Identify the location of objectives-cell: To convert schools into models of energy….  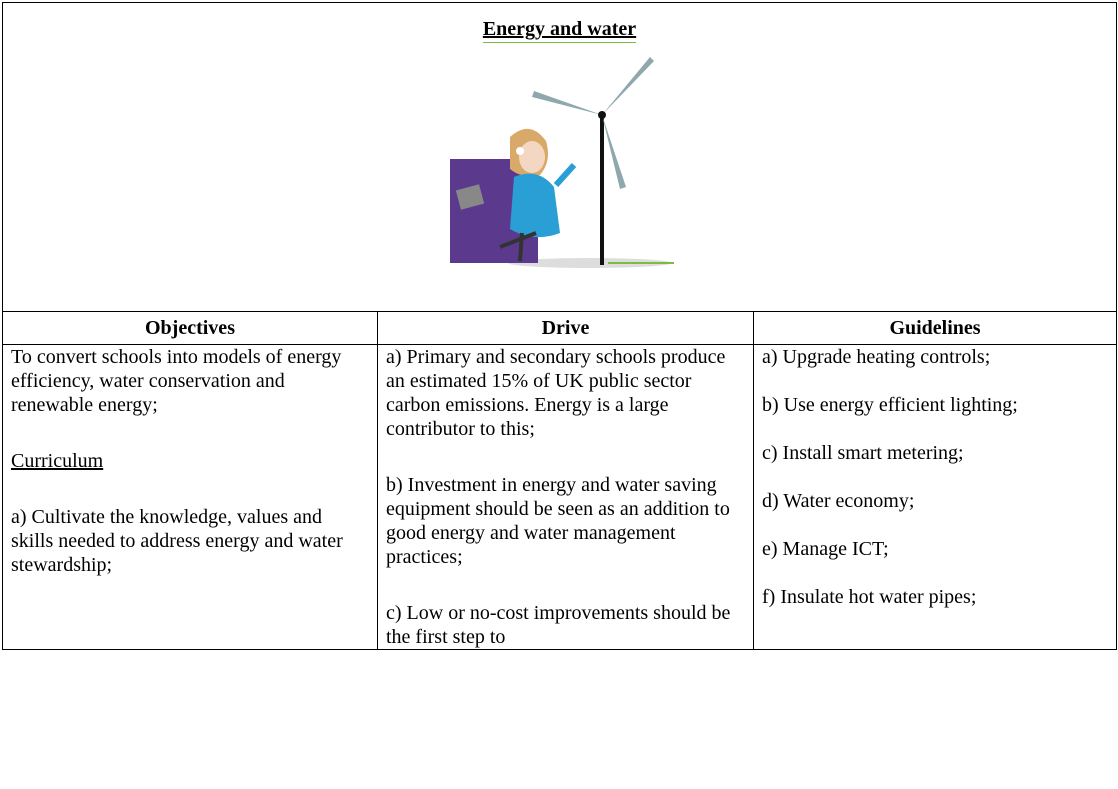
(190, 497).